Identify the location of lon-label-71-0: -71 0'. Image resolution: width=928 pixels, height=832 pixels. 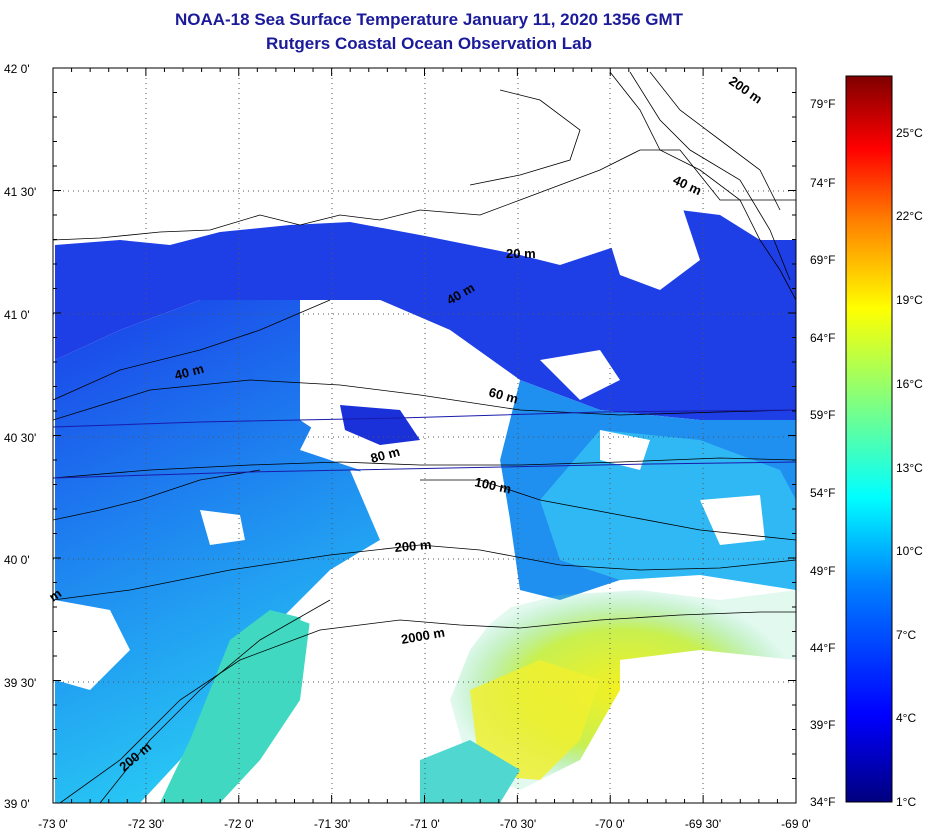
(425, 824).